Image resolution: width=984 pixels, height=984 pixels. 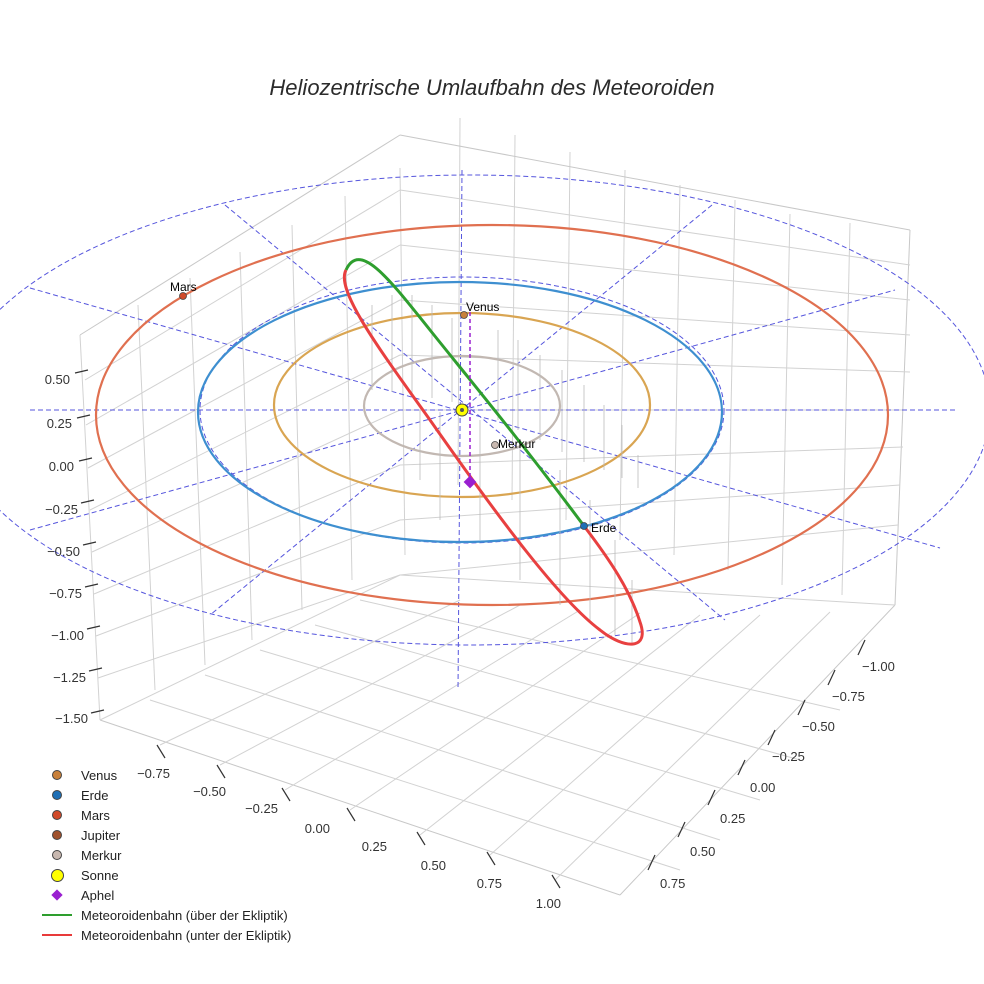 I want to click on meteoroid-orbit-below, so click(x=493, y=457).